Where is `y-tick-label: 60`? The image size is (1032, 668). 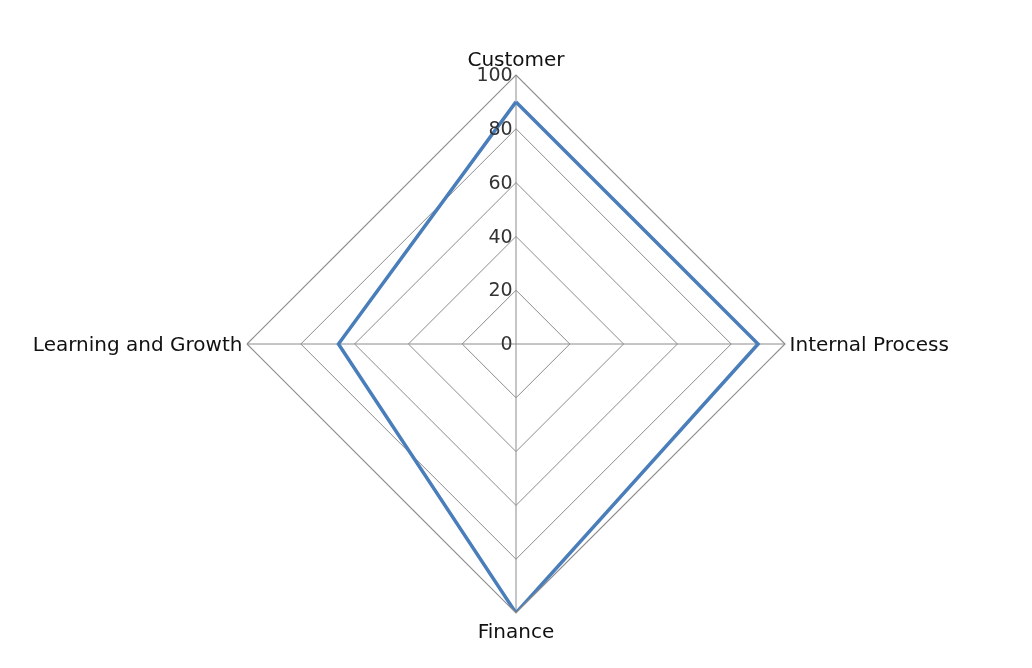
y-tick-label: 60 is located at coordinates (500, 181).